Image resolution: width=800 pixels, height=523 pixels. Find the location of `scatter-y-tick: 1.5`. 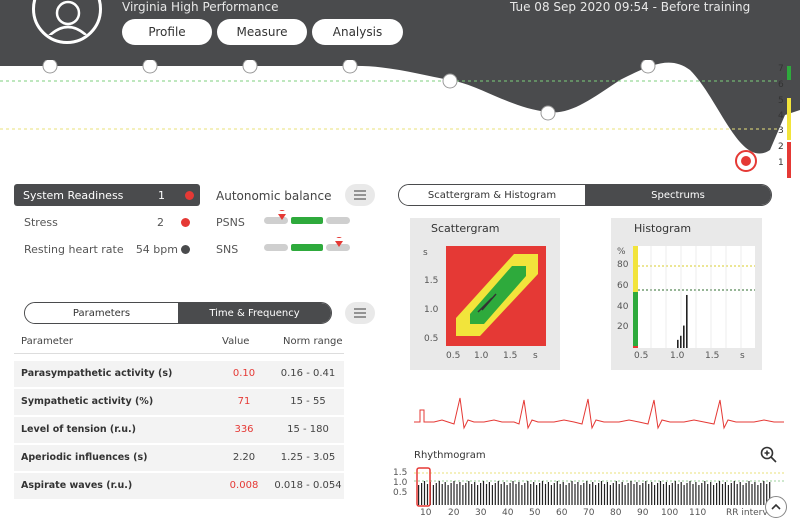

scatter-y-tick: 1.5 is located at coordinates (431, 281).